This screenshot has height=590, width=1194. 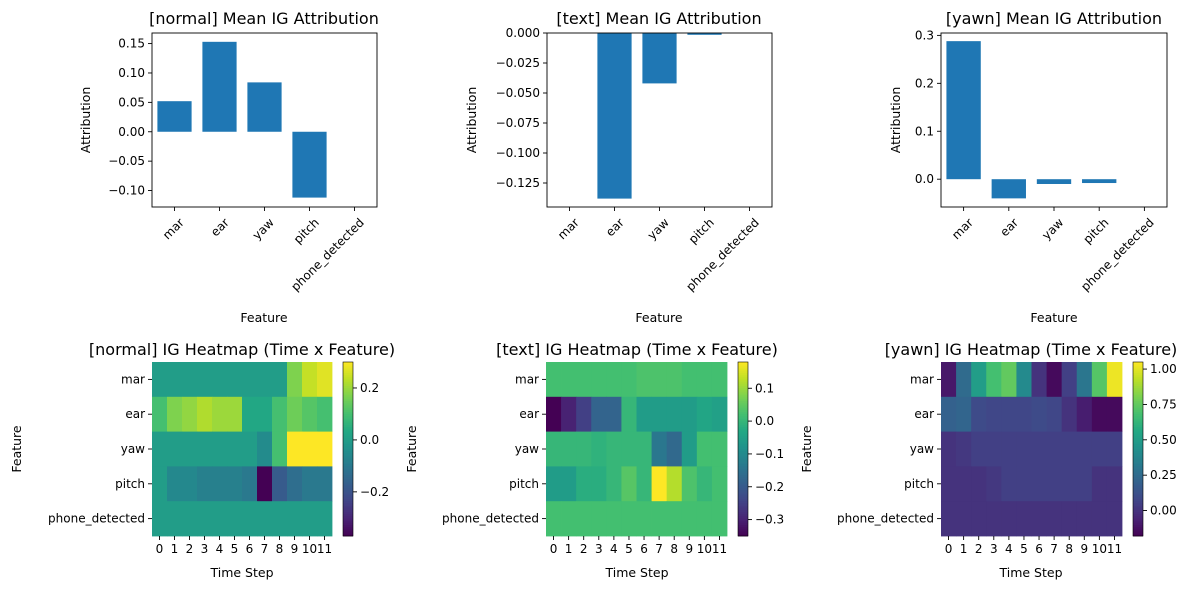 I want to click on y-tick-label: 0.000, so click(x=523, y=33).